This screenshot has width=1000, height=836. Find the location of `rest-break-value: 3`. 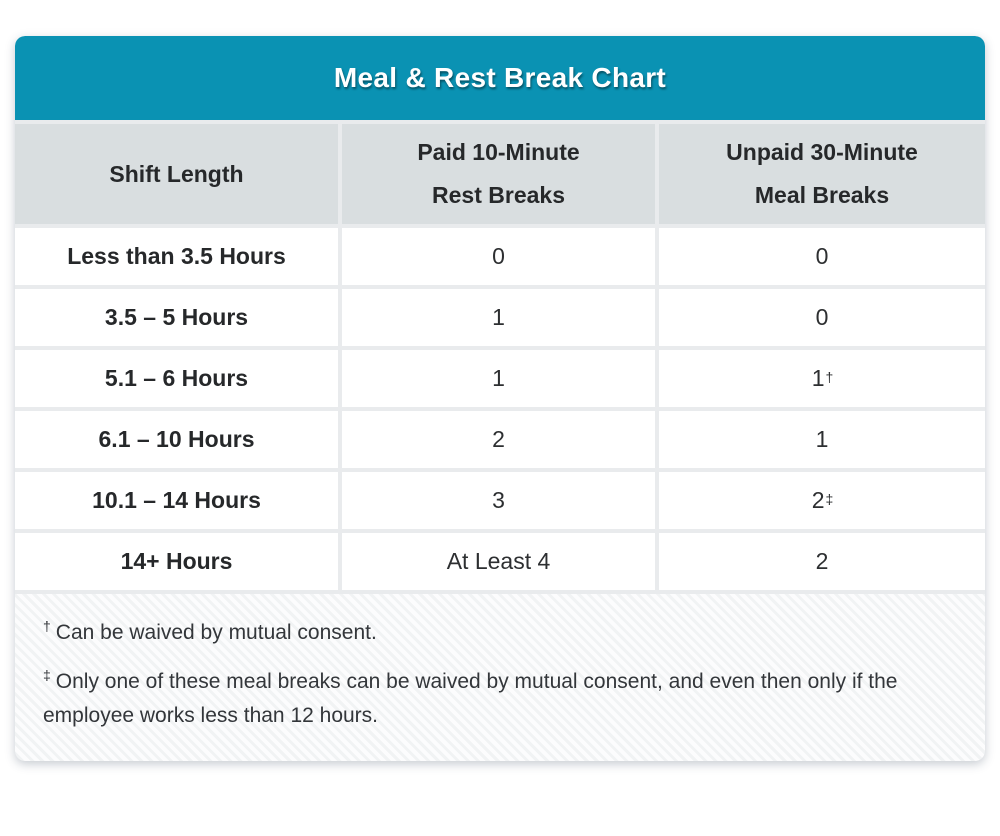

rest-break-value: 3 is located at coordinates (498, 500).